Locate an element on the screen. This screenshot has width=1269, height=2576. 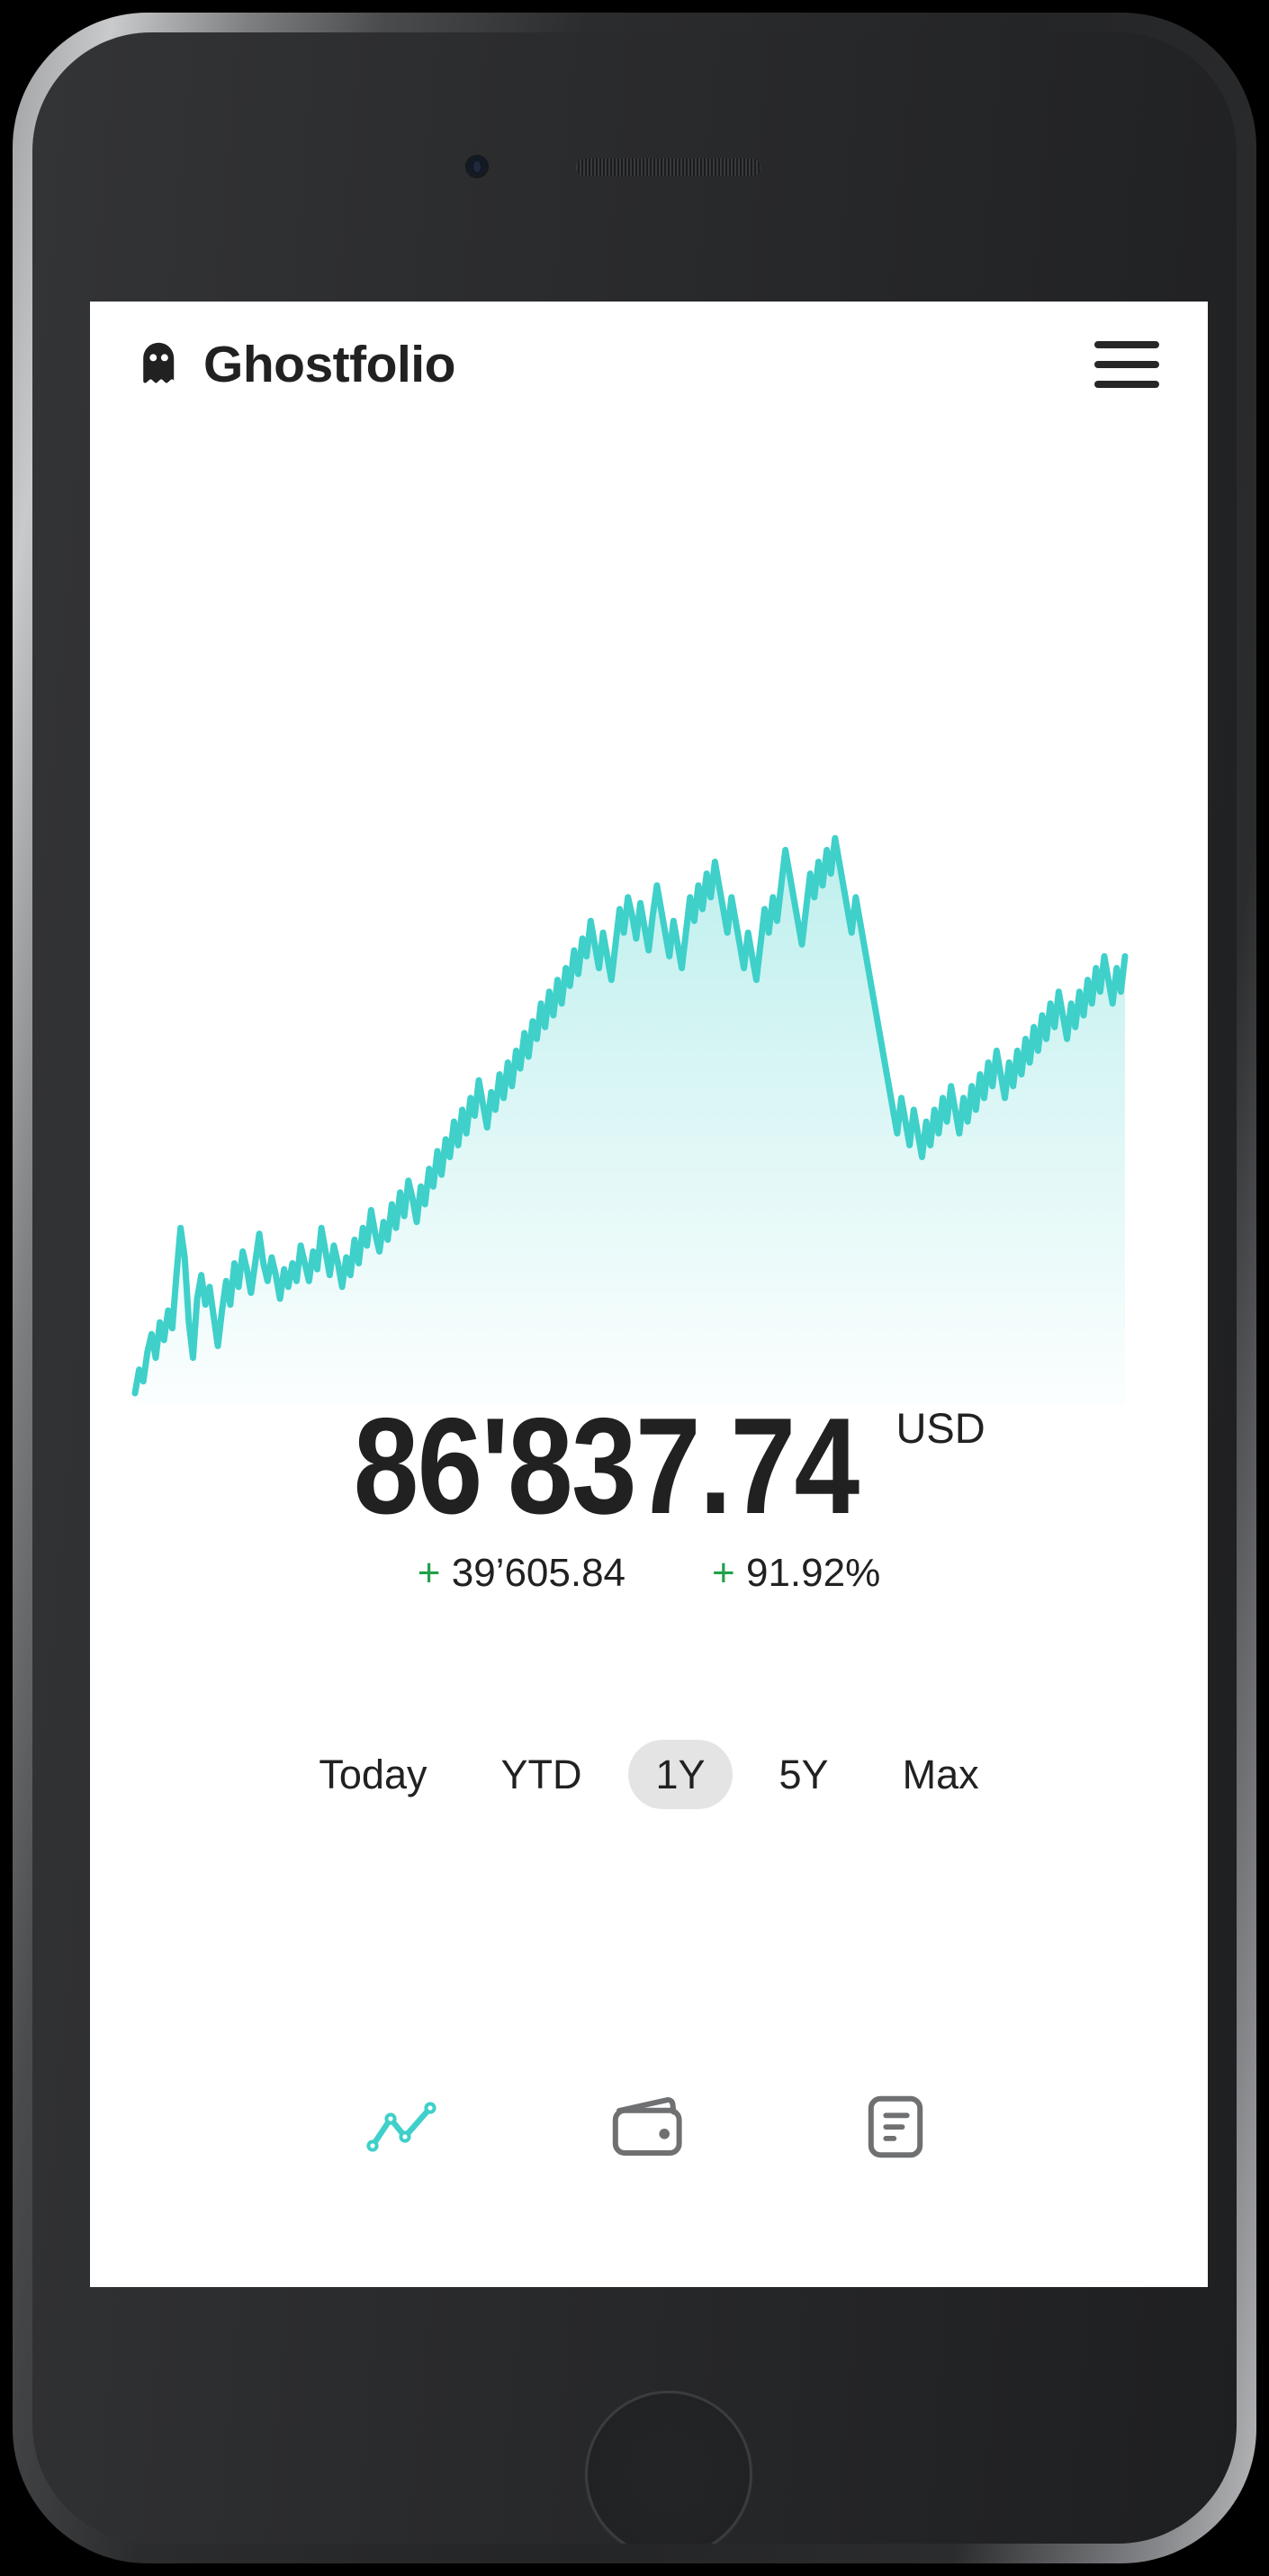
percent-change-value: 91.92% is located at coordinates (813, 1573).